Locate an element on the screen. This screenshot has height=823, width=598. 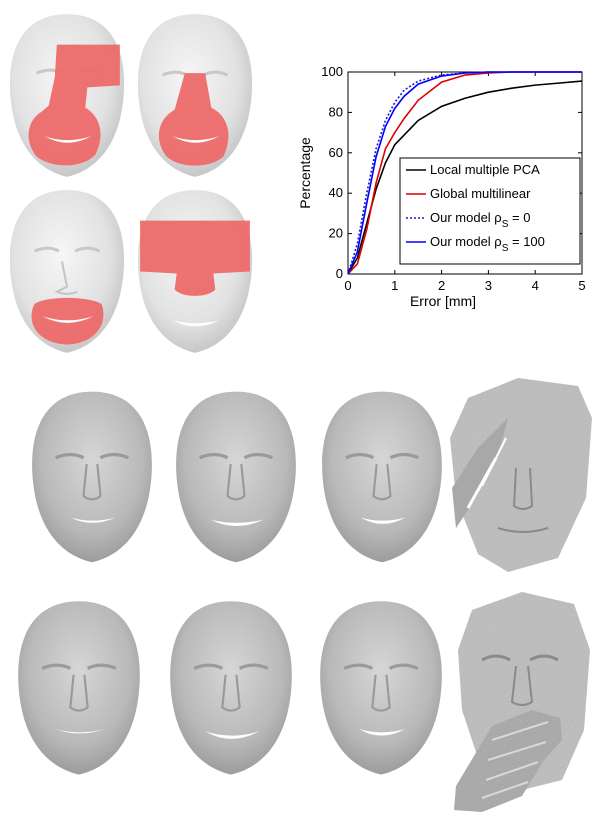
y-tick-label: 60 is located at coordinates (336, 152).